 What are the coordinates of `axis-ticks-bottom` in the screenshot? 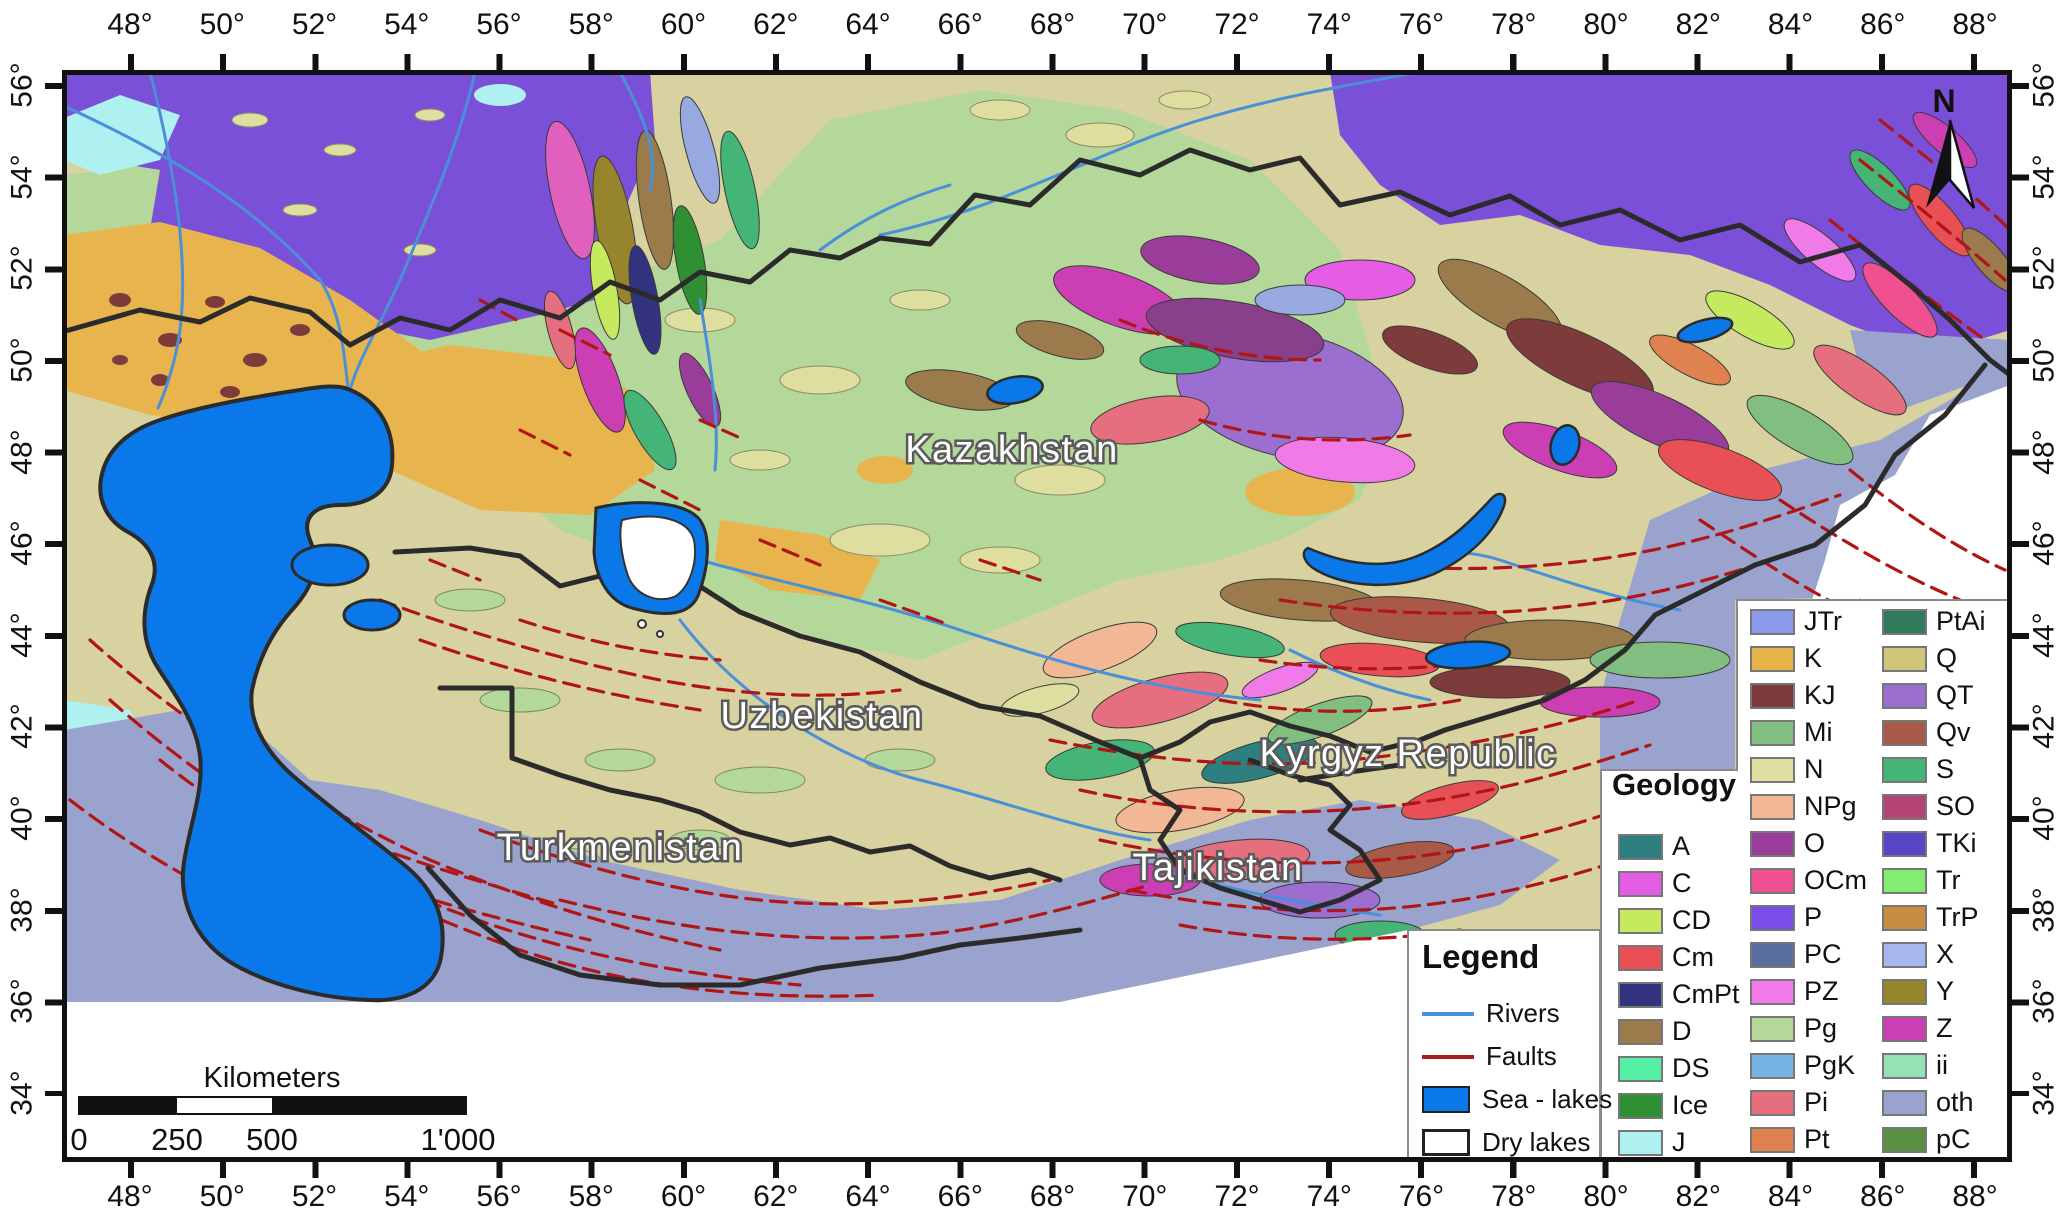 It's located at (1053, 1169).